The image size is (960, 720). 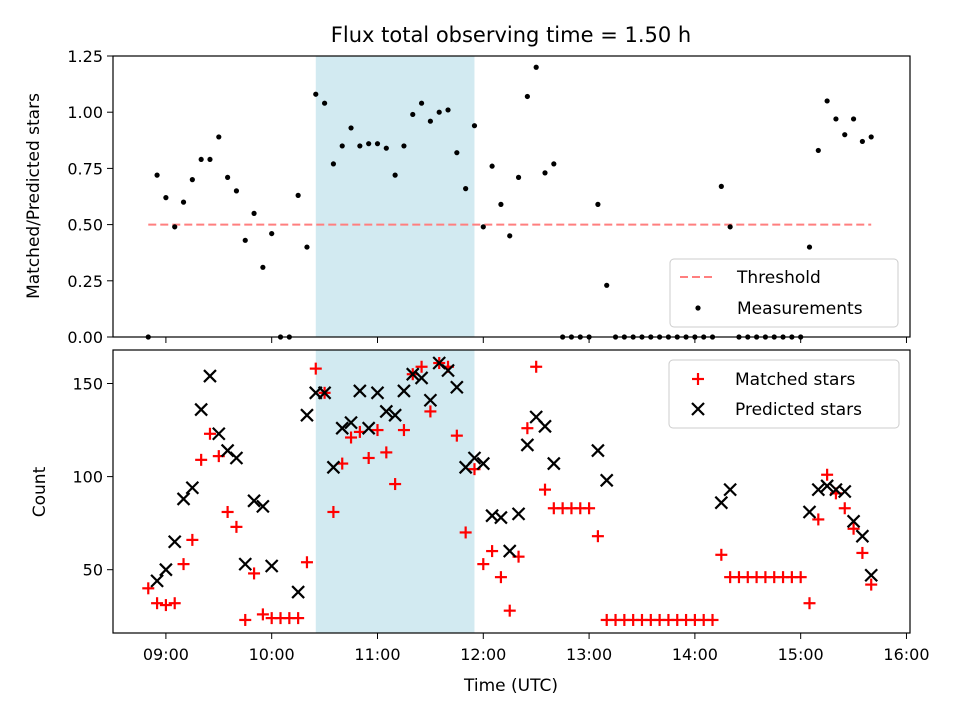 I want to click on measurements-legend-swatch, so click(x=698, y=308).